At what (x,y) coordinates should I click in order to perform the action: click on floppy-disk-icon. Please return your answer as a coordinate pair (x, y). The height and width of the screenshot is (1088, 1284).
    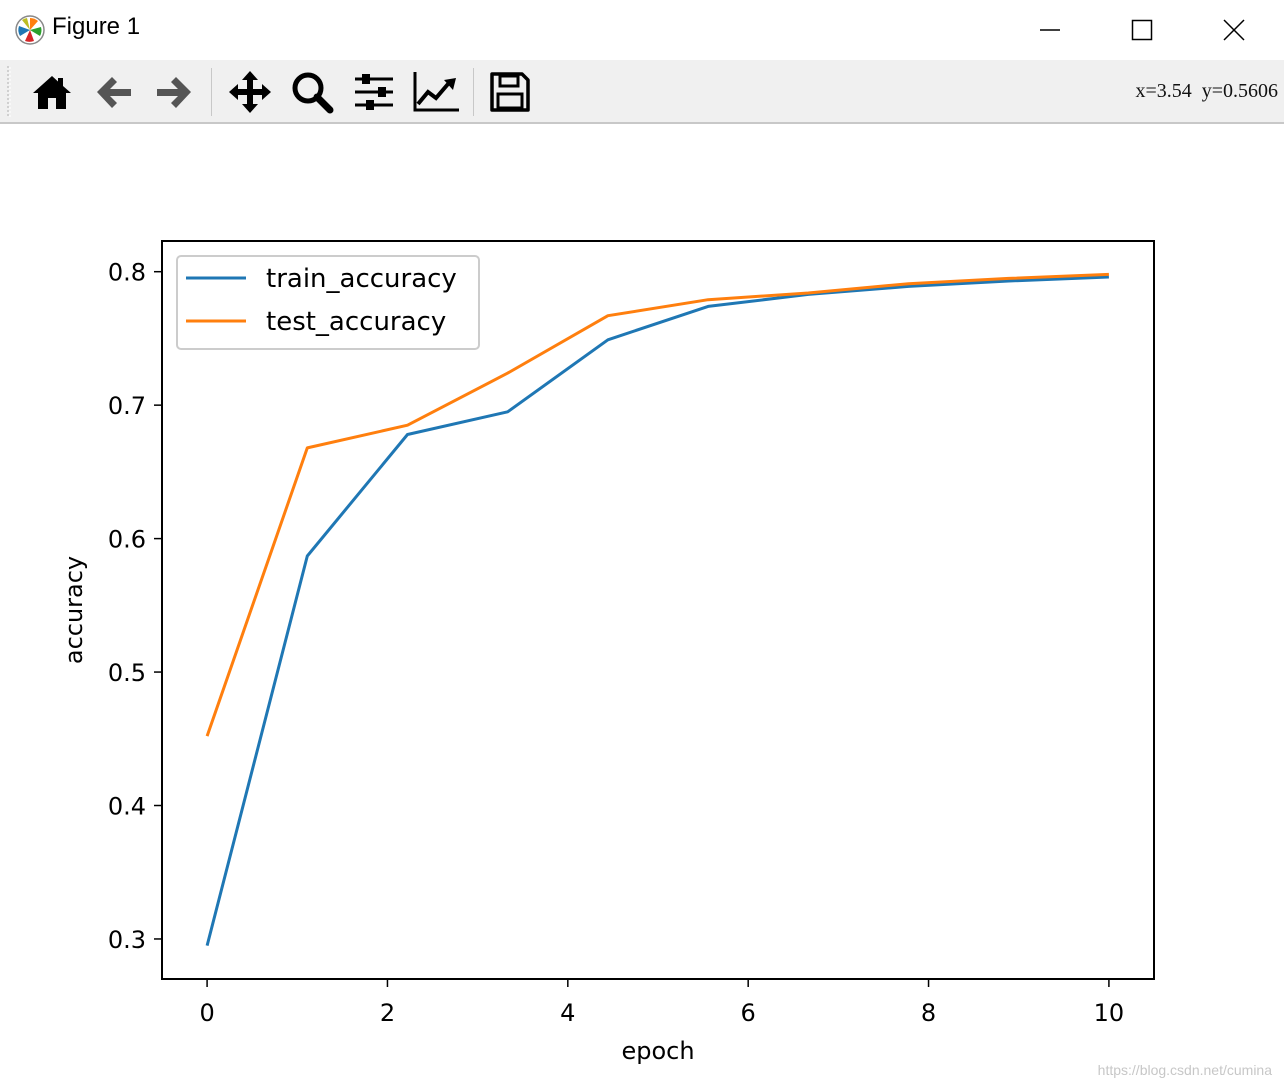
    Looking at the image, I should click on (510, 92).